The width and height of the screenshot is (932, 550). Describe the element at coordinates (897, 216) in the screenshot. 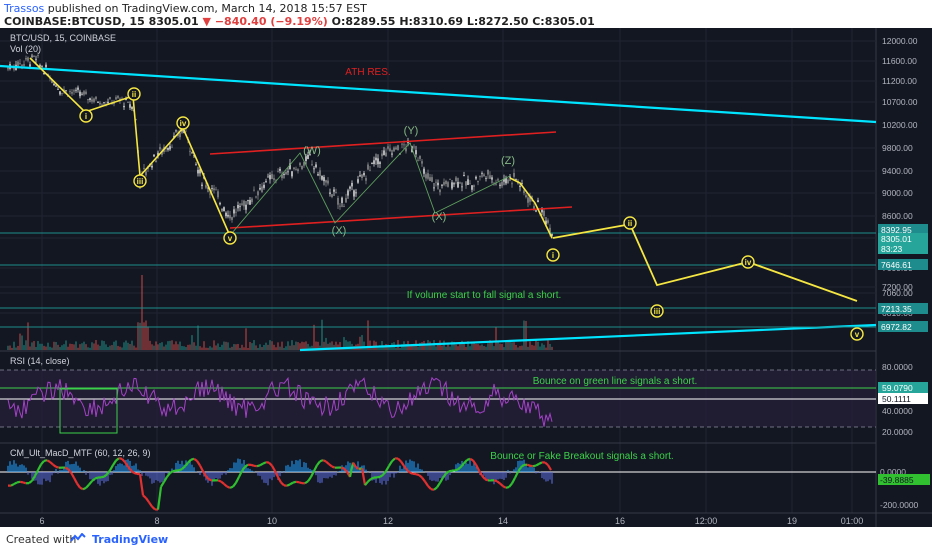

I see `price-tick-label: 8600.00` at that location.